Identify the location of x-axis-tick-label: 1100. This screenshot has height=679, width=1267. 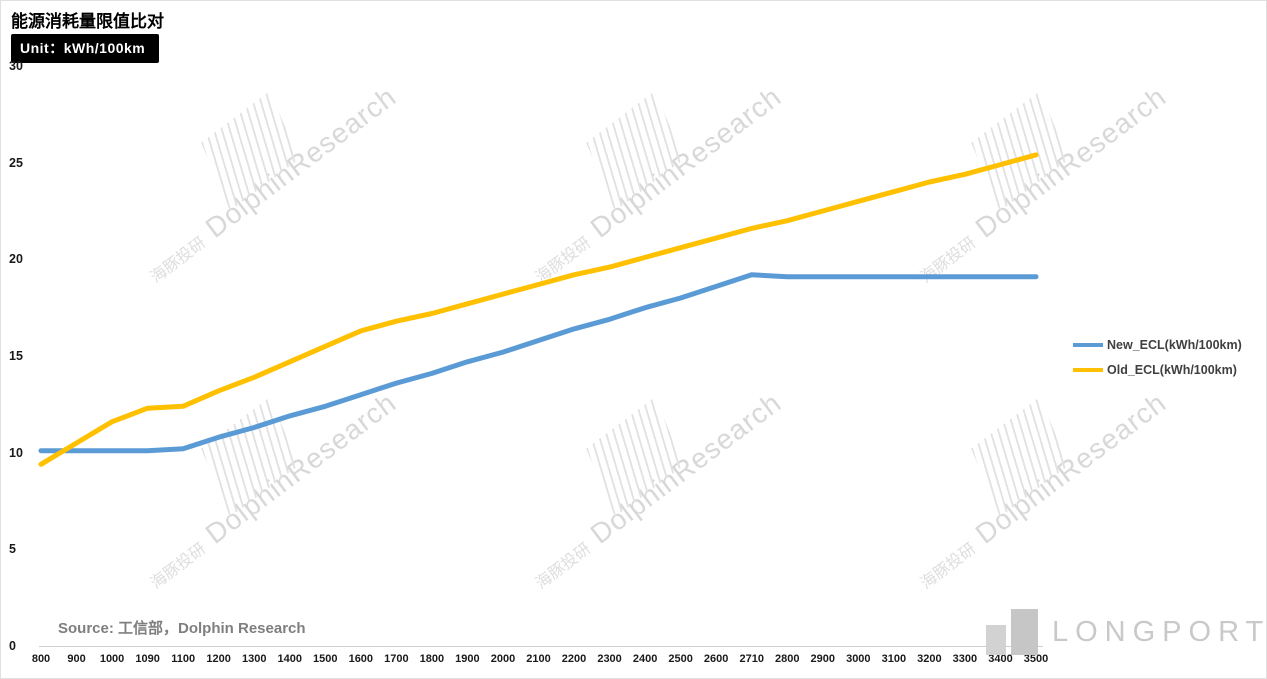
(183, 659).